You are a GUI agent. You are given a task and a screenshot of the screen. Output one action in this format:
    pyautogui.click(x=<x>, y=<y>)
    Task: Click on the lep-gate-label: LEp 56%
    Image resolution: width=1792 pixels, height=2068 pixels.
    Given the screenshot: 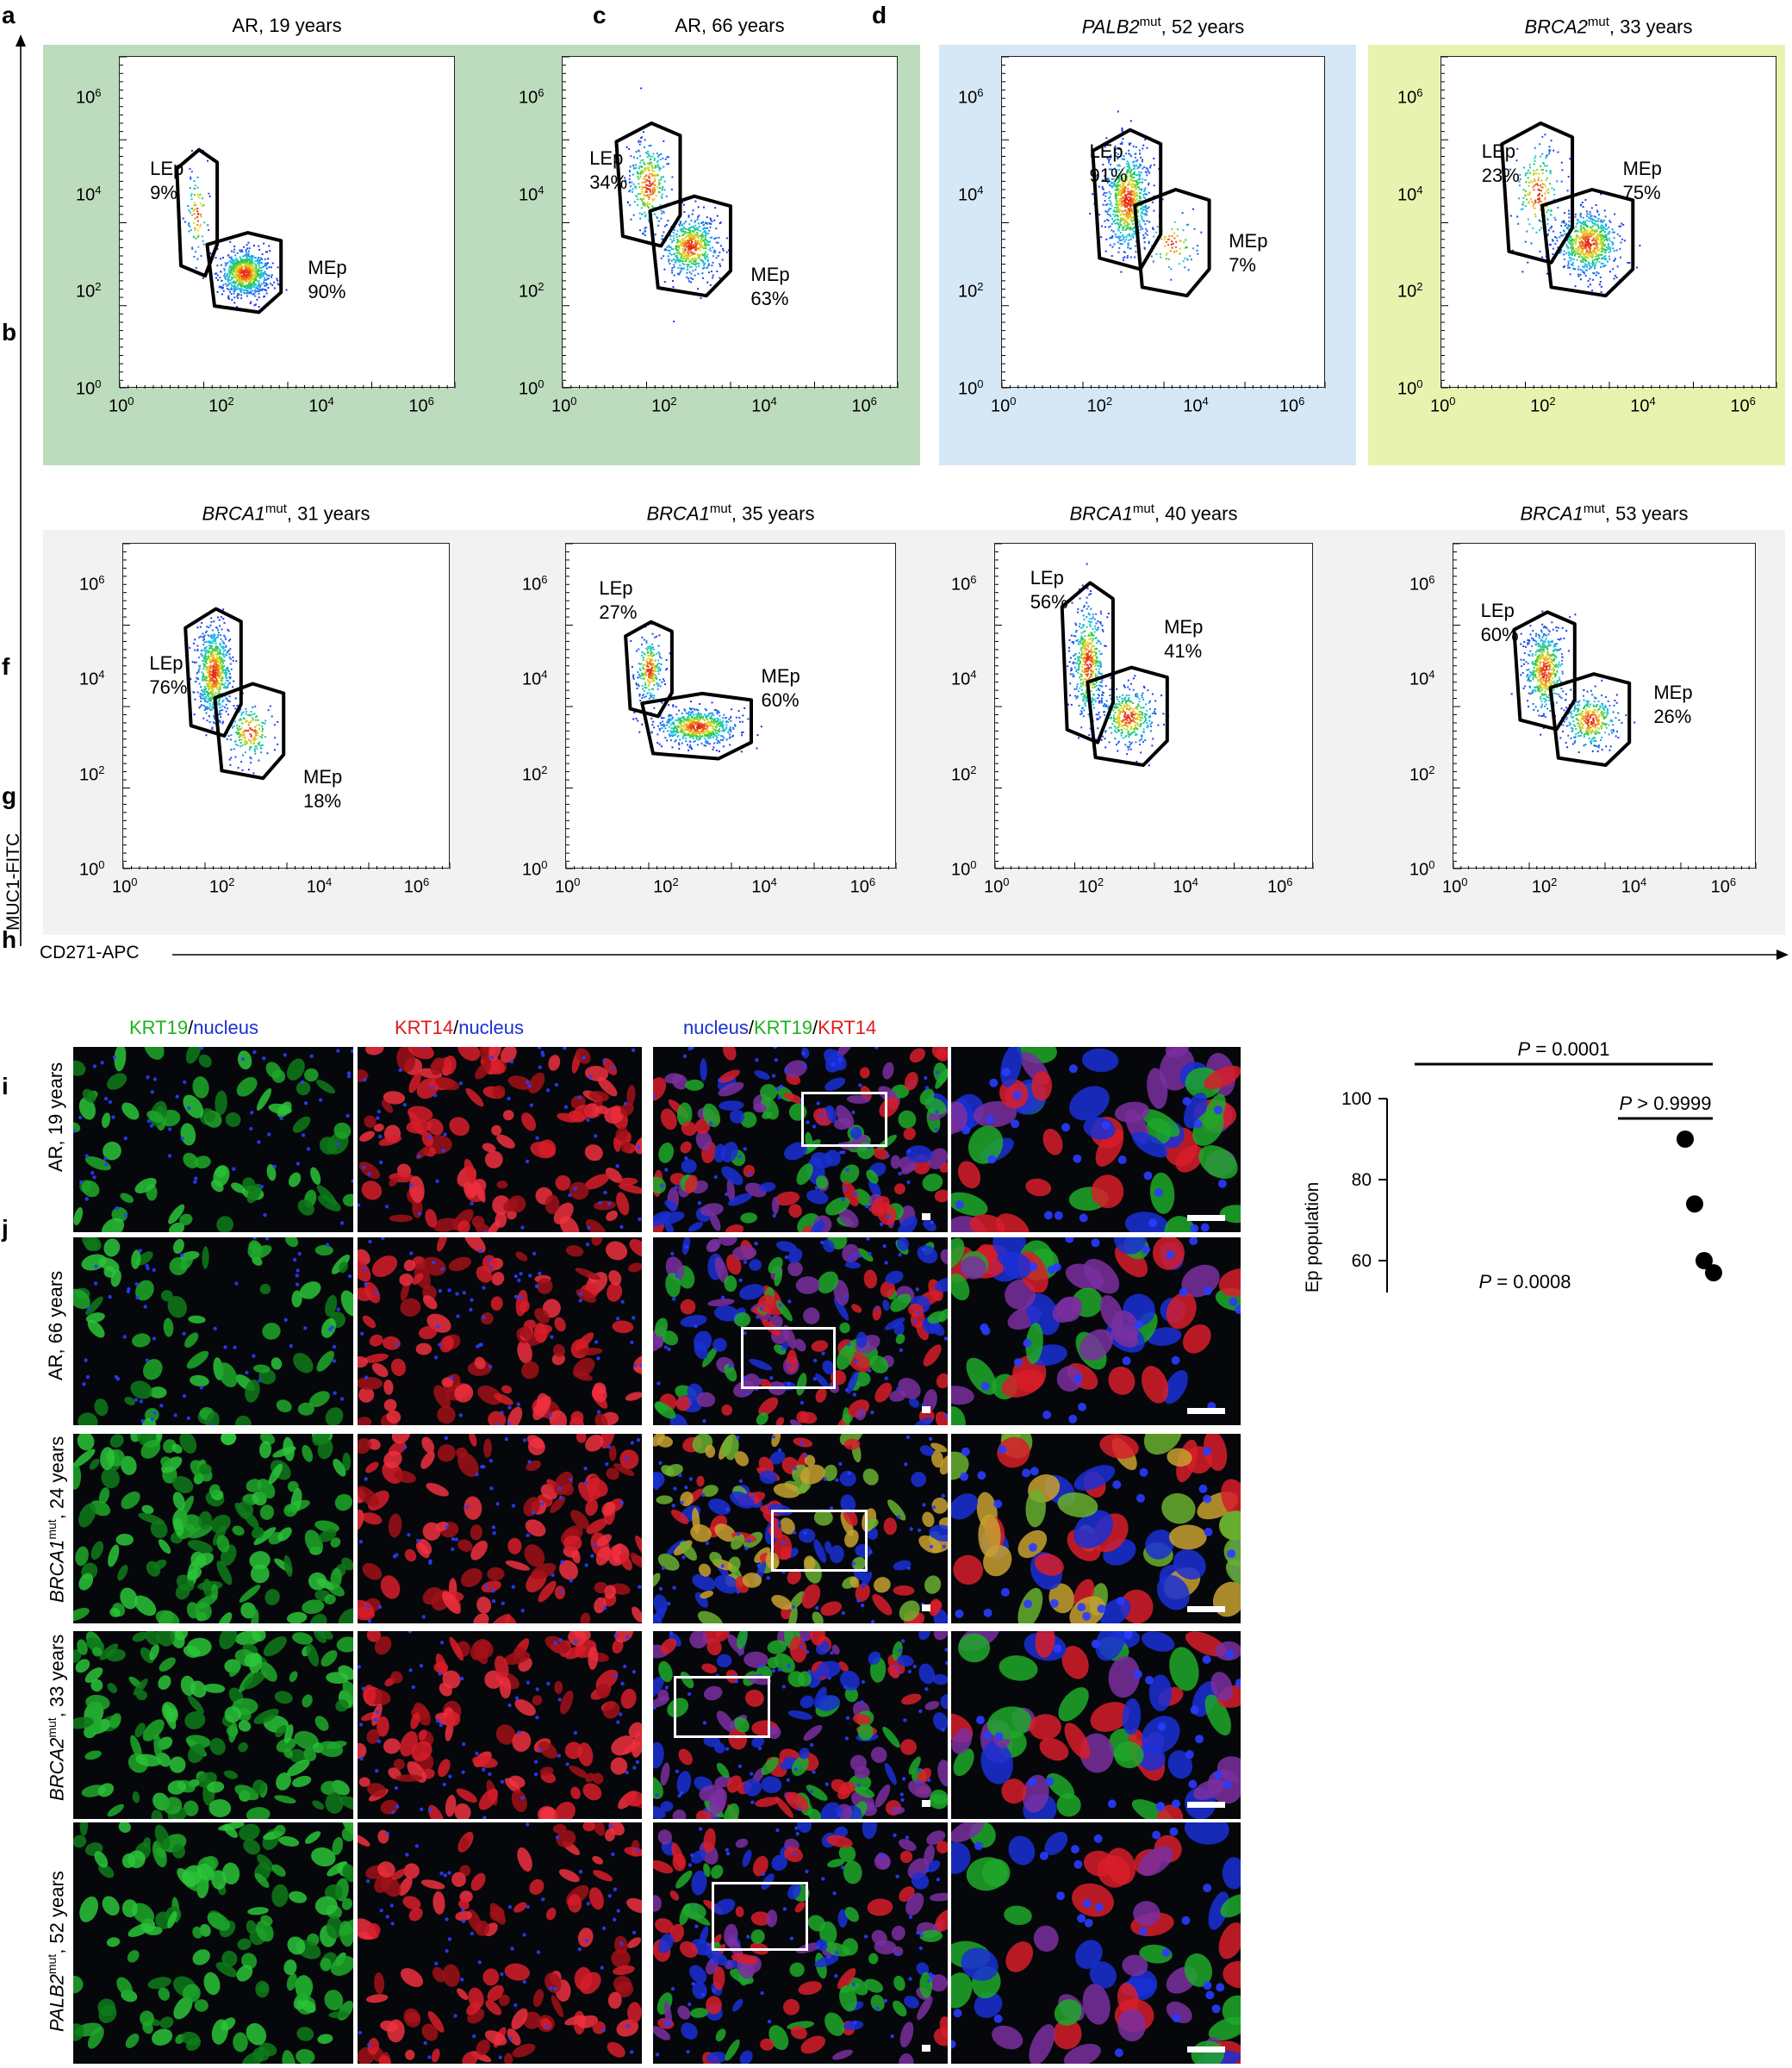 What is the action you would take?
    pyautogui.click(x=1049, y=590)
    